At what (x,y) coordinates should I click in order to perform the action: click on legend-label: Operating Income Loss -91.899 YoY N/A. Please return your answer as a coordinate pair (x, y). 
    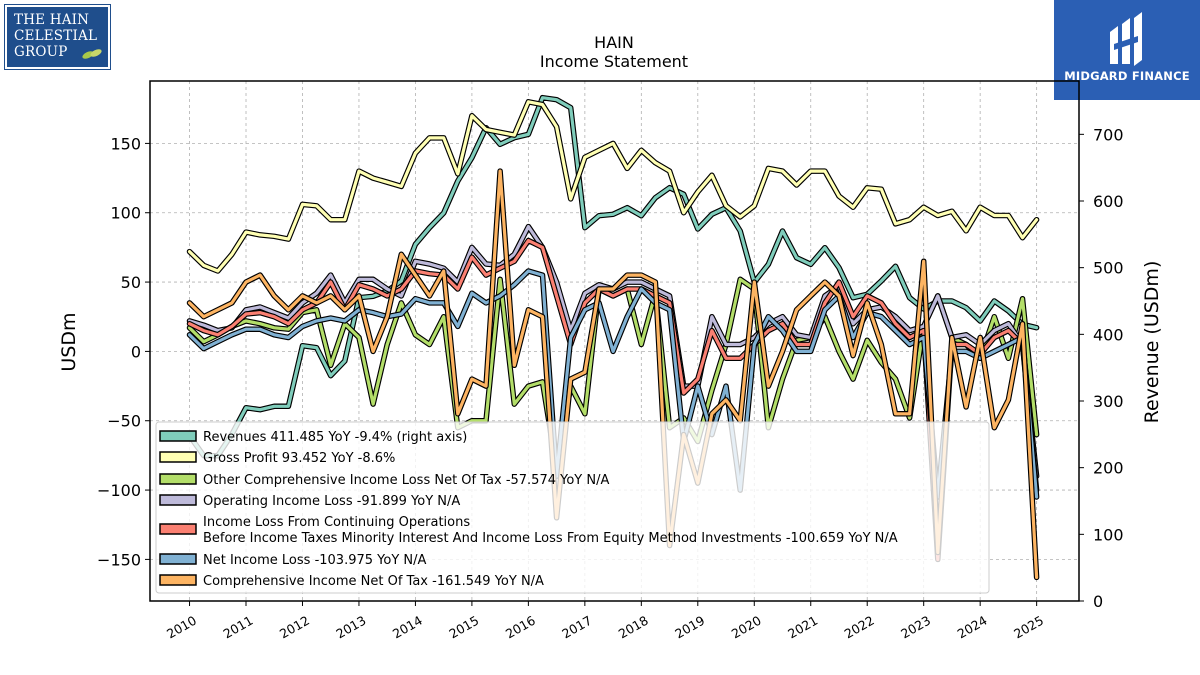
    Looking at the image, I should click on (331, 501).